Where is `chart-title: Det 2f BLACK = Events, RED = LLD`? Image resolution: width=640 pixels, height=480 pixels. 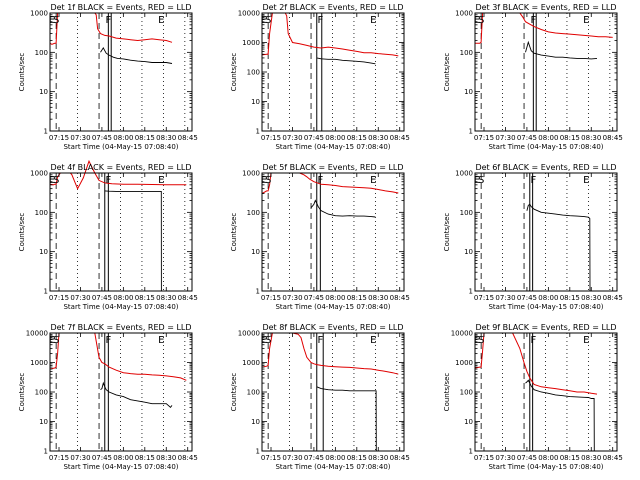 chart-title: Det 2f BLACK = Events, RED = LLD is located at coordinates (332, 7).